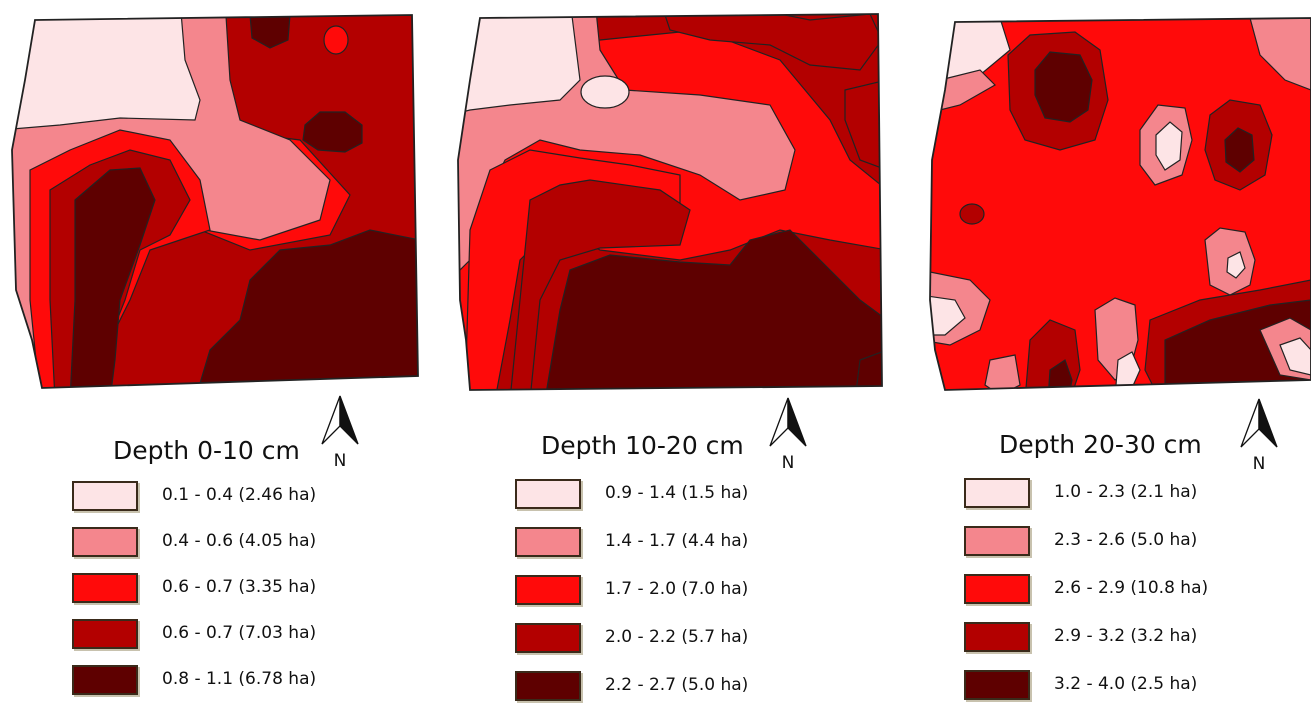  I want to click on panel-title: Depth 10-20 cm, so click(642, 445).